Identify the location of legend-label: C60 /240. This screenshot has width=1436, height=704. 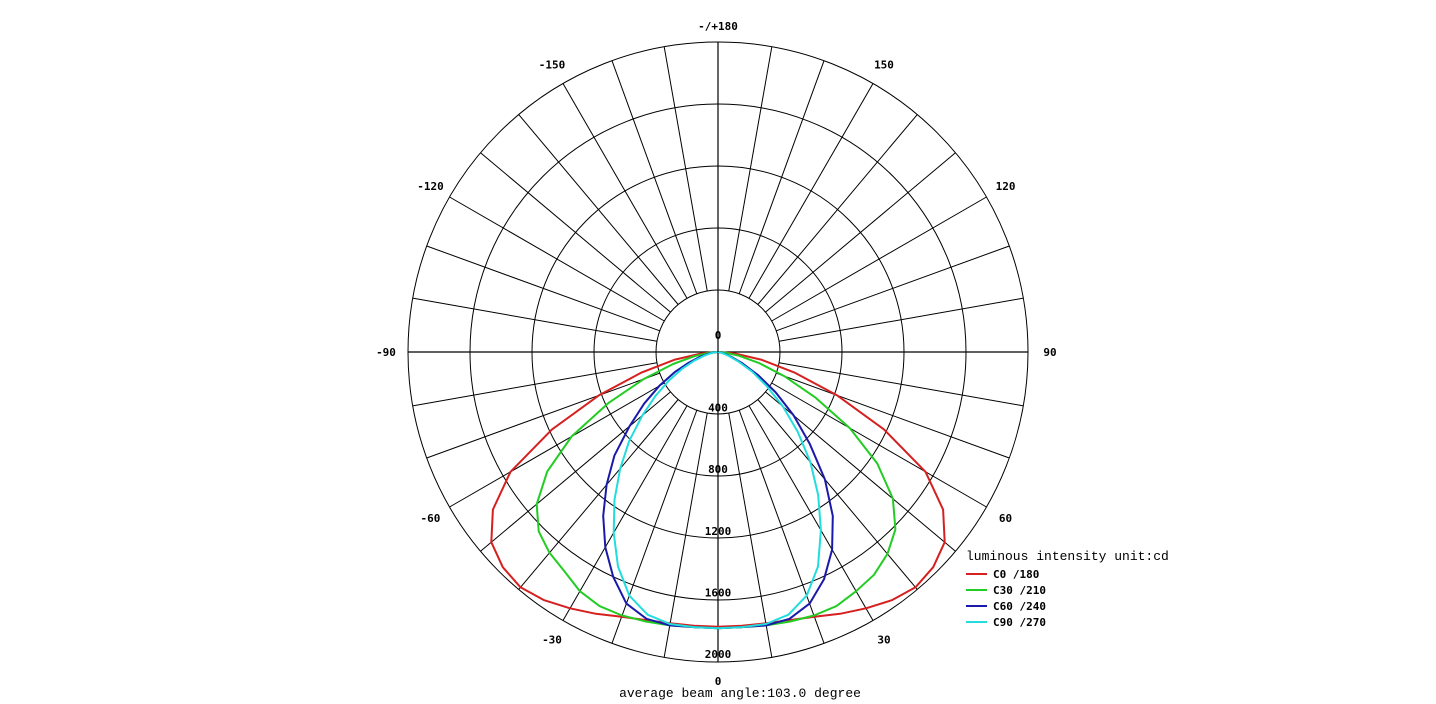
(1019, 606).